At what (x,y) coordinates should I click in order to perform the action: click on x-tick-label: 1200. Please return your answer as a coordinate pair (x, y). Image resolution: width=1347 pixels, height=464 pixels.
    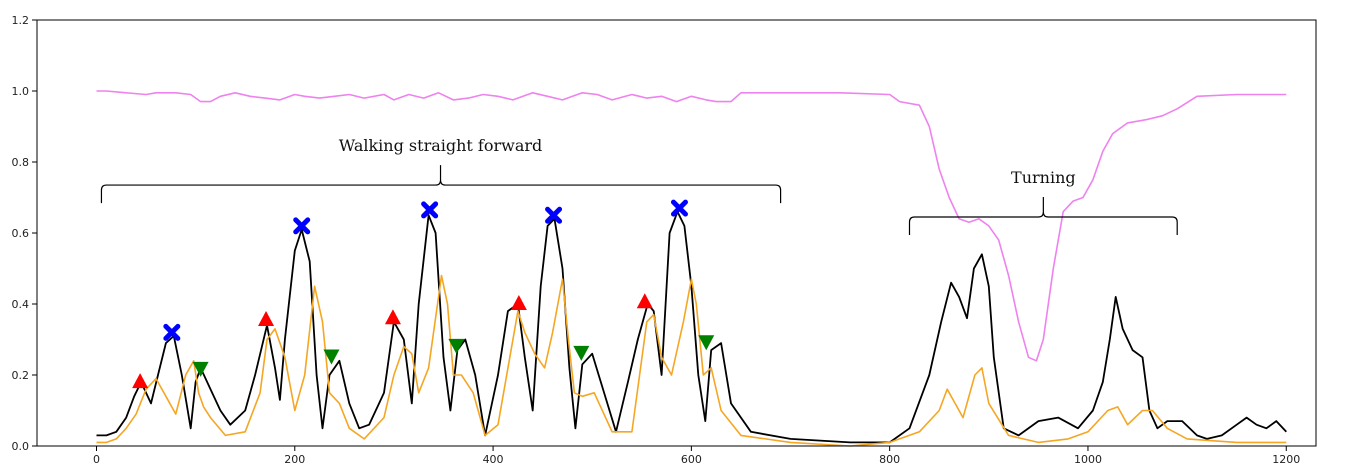
    Looking at the image, I should click on (1286, 458).